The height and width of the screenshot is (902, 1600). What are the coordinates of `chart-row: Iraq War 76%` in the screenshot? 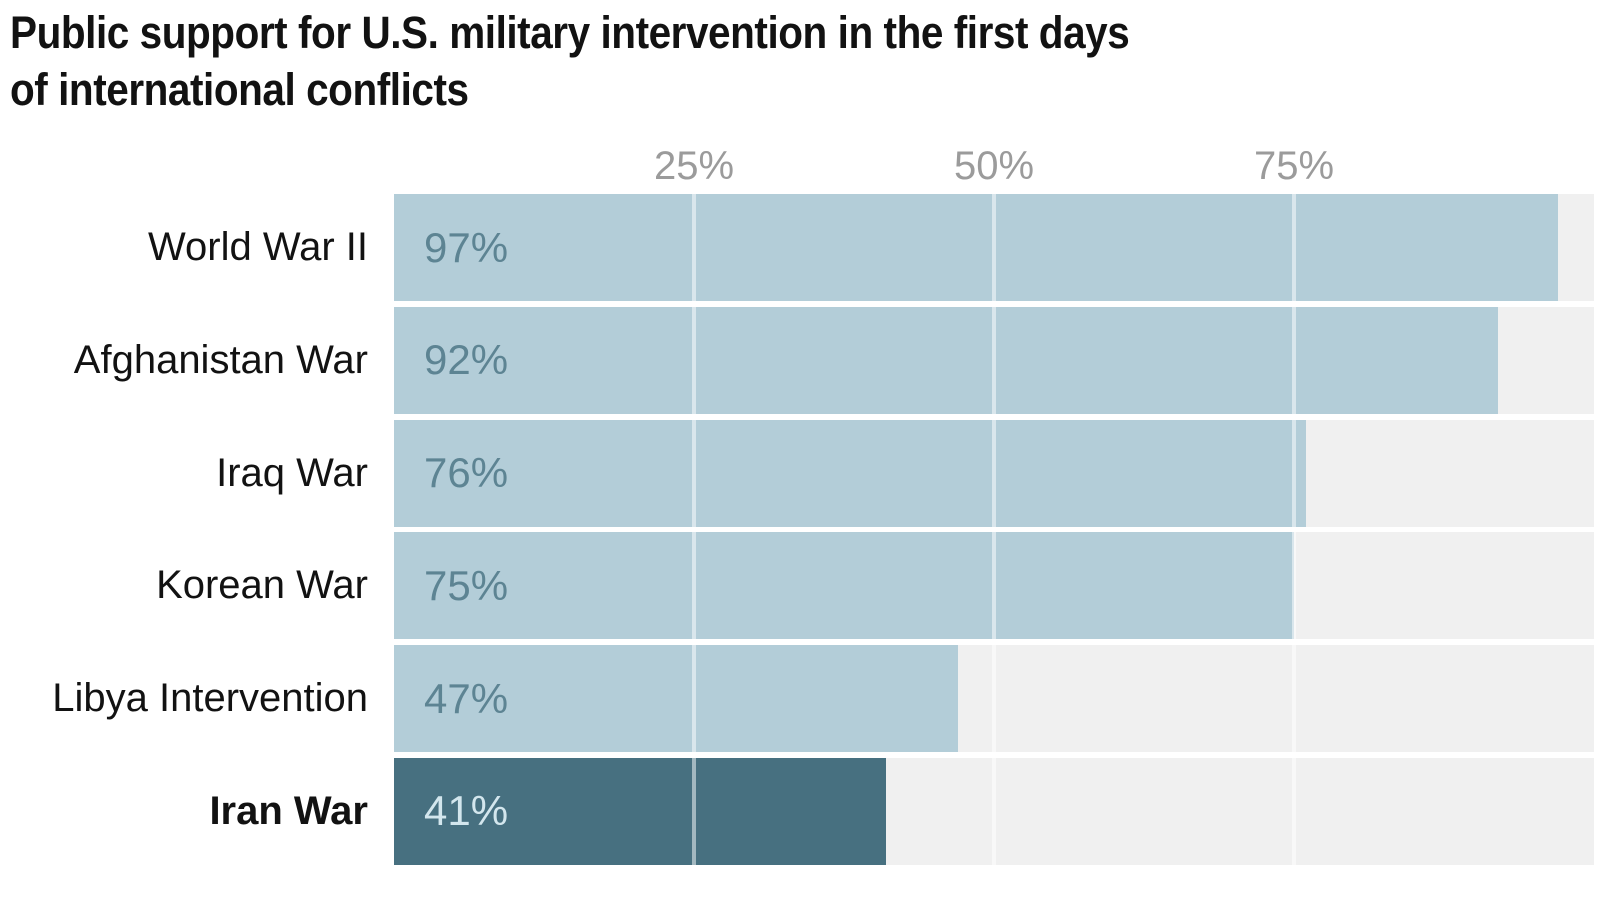 It's located at (797, 473).